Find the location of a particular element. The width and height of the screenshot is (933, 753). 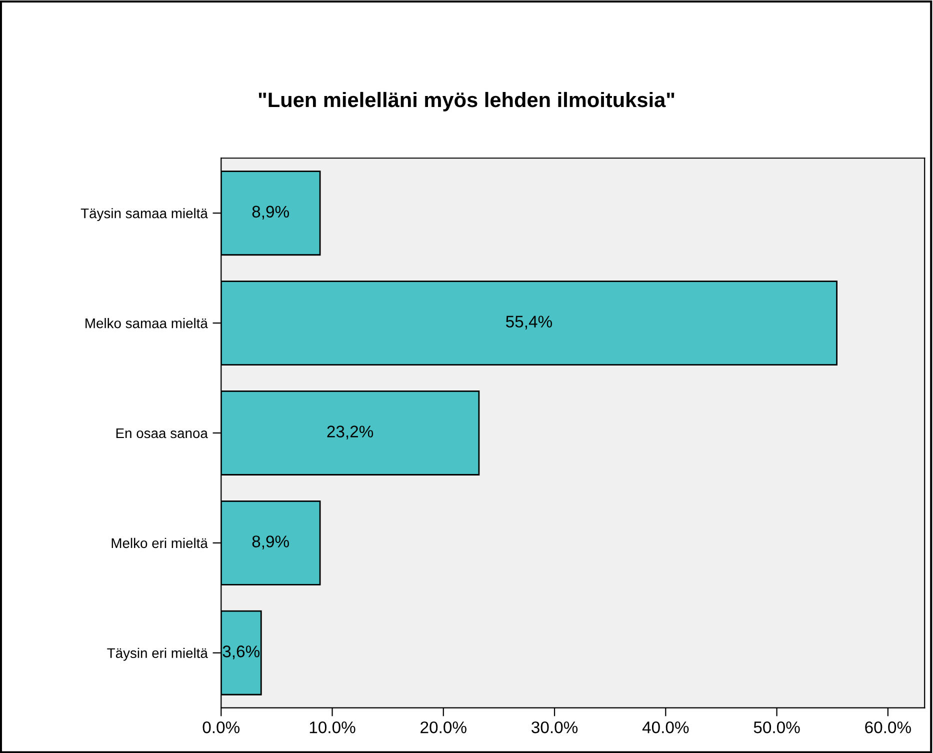

x-tick-label: 20.0% is located at coordinates (443, 727).